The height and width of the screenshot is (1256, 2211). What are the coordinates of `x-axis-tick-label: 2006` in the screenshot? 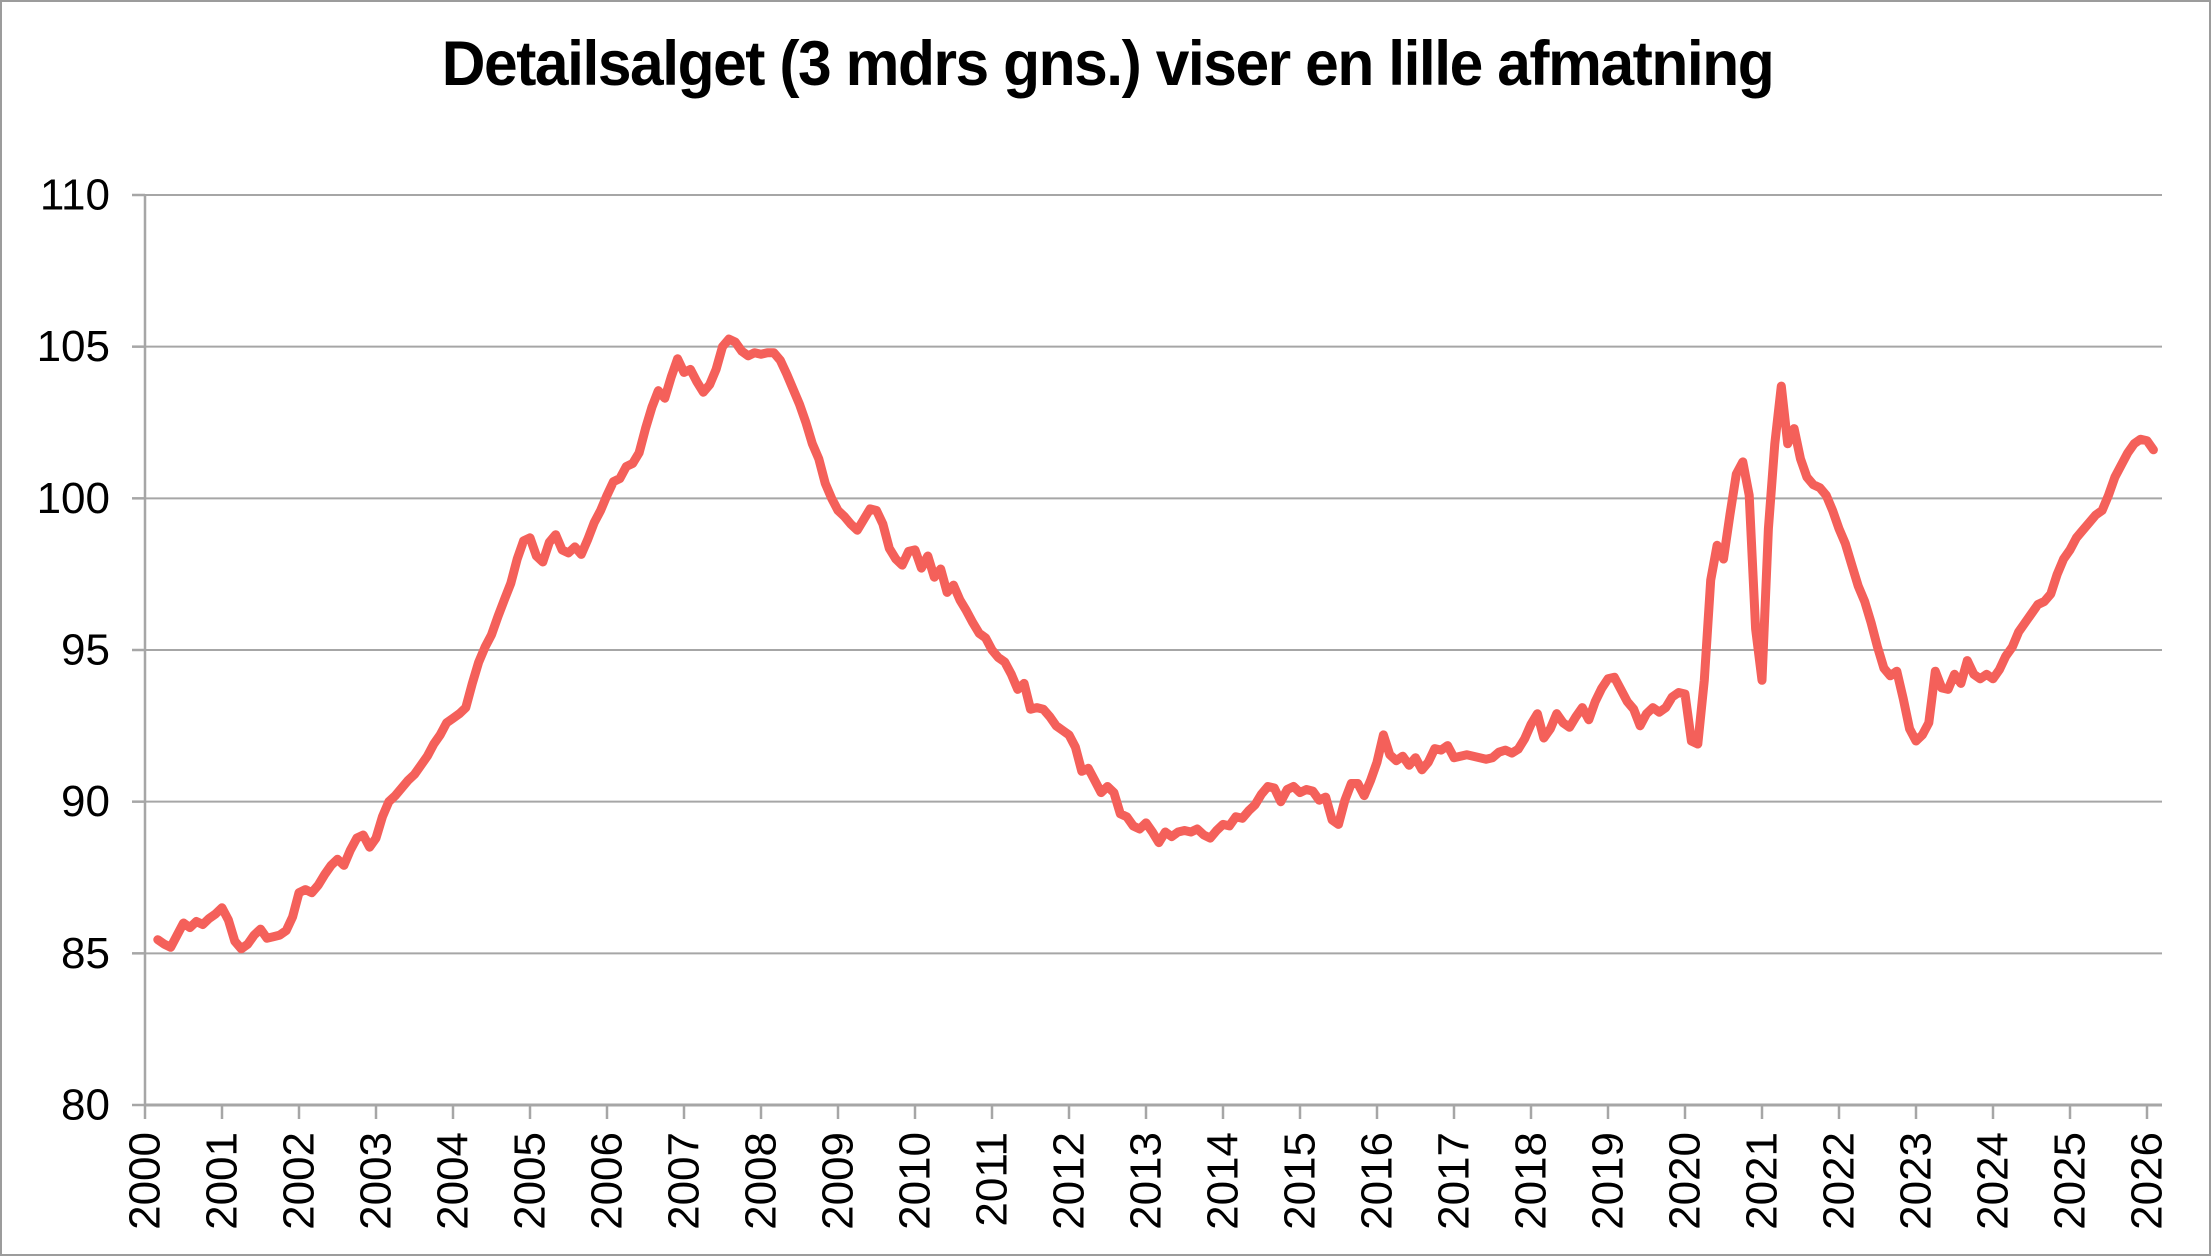 It's located at (607, 1181).